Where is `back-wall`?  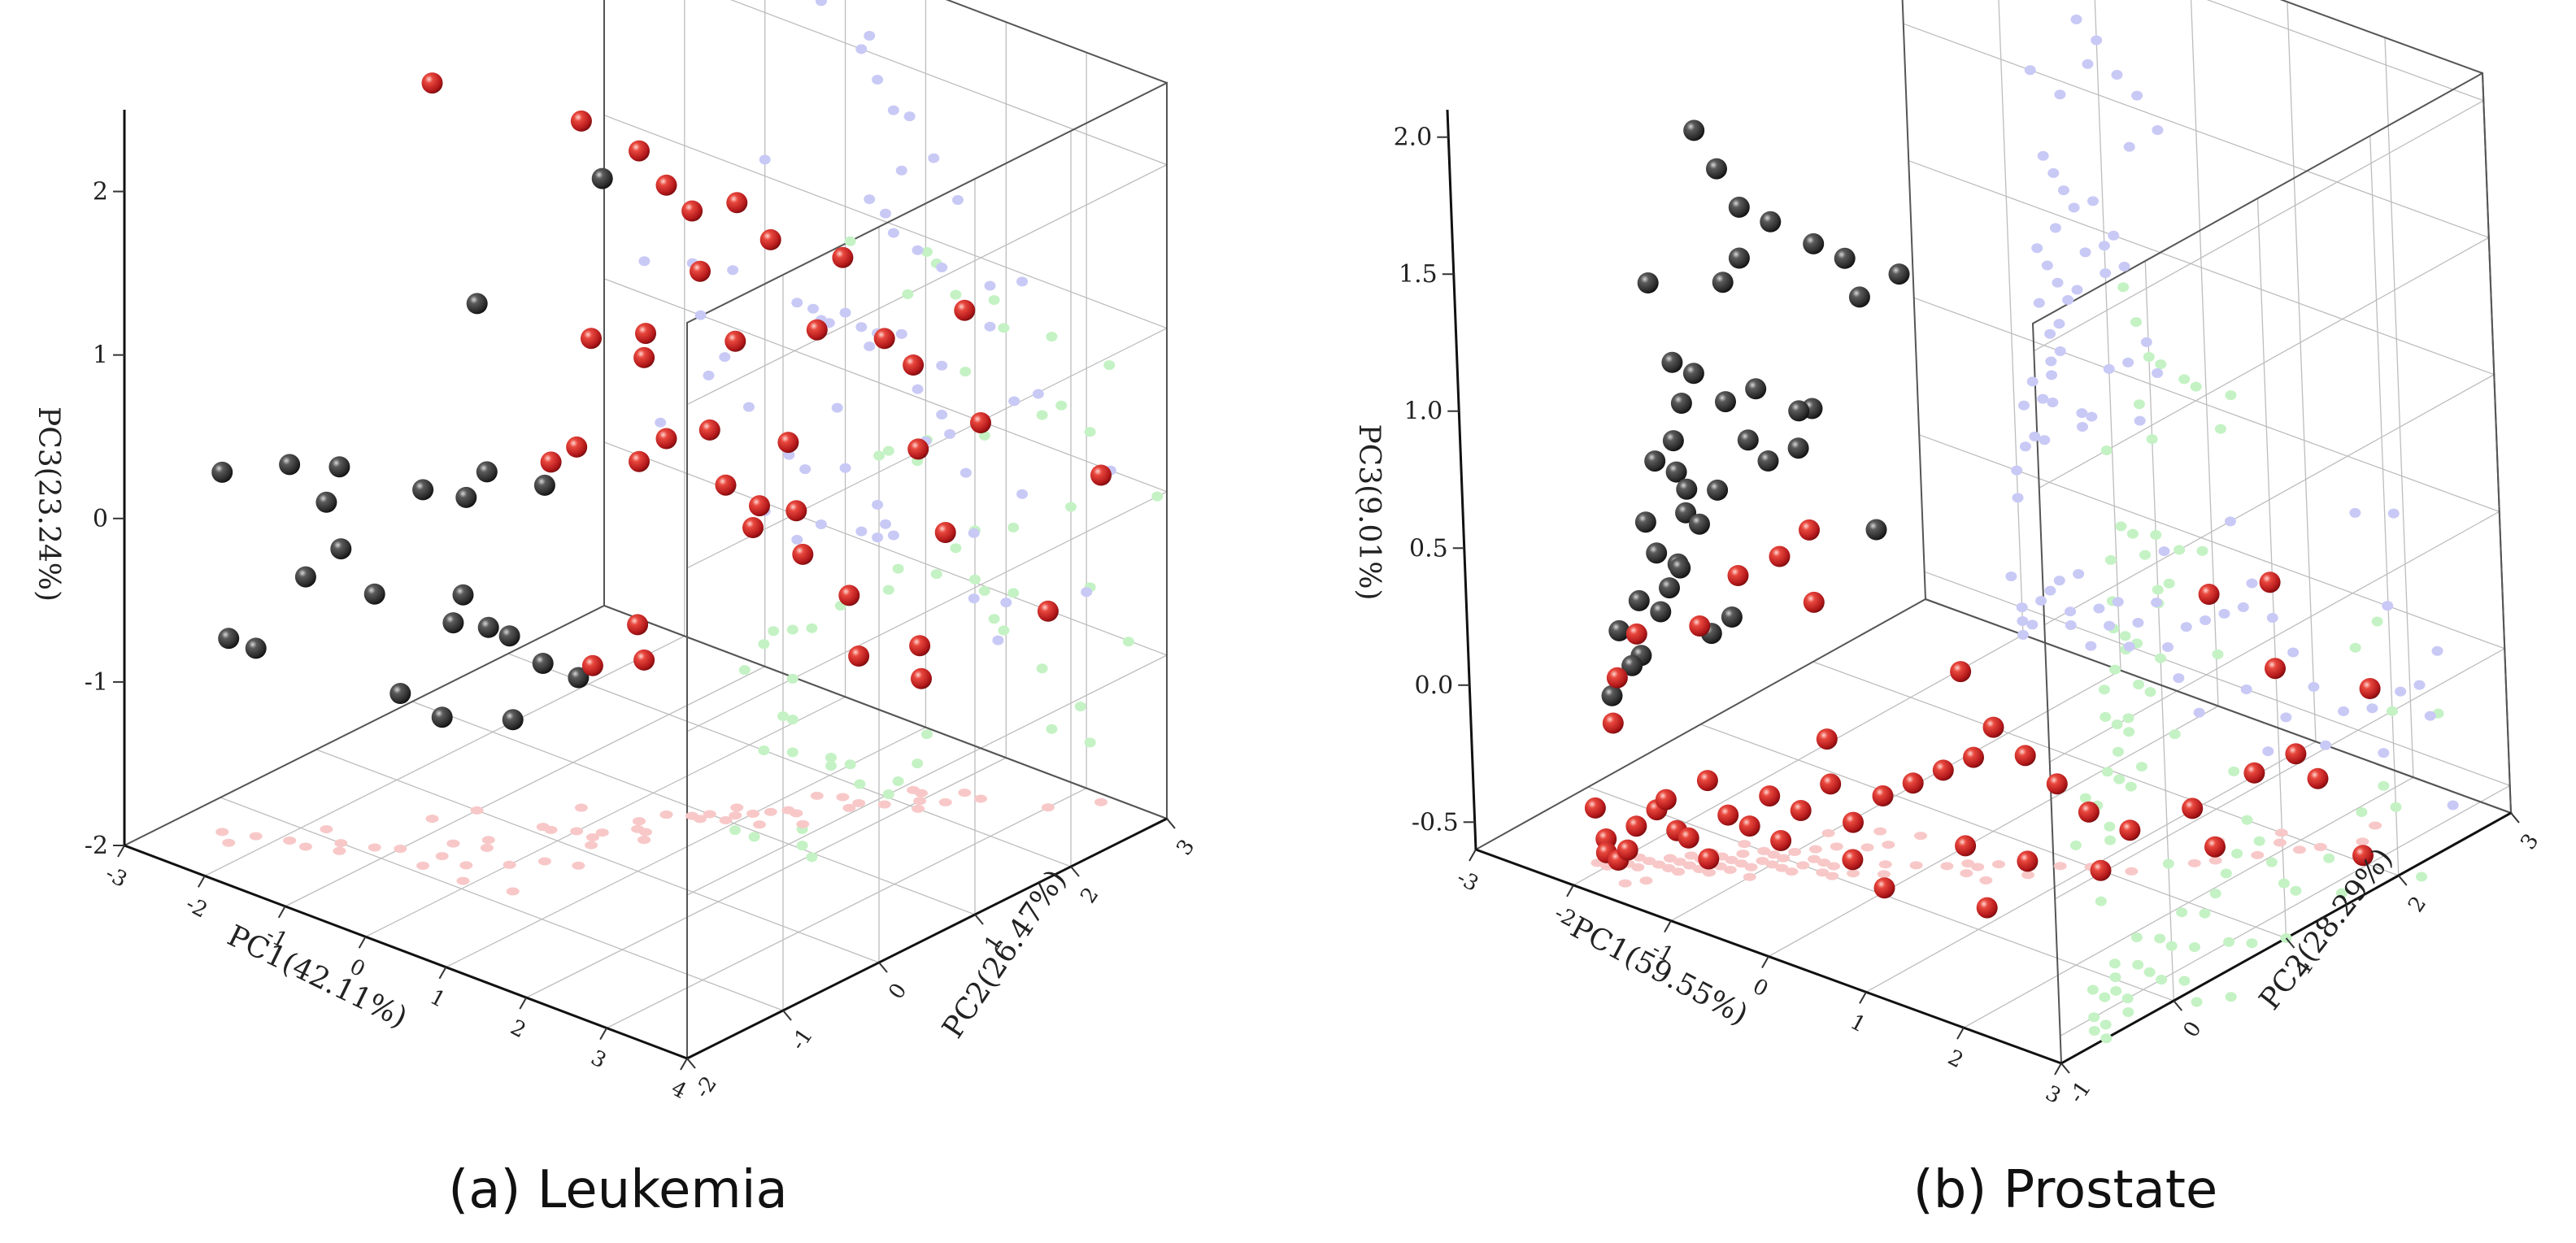
back-wall is located at coordinates (885, 410).